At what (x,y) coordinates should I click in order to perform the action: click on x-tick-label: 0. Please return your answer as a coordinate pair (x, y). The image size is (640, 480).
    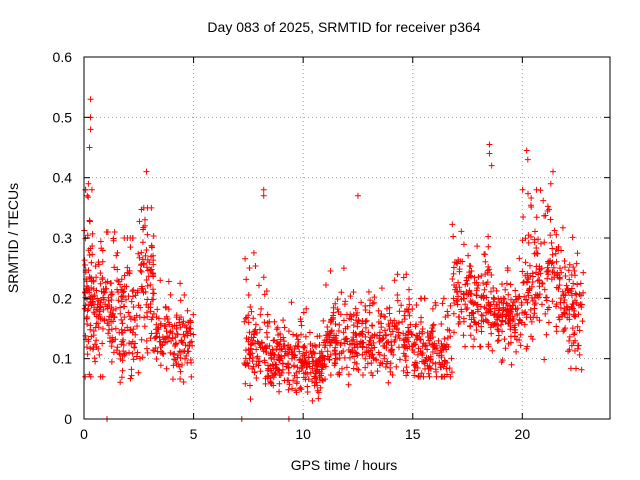
    Looking at the image, I should click on (84, 434).